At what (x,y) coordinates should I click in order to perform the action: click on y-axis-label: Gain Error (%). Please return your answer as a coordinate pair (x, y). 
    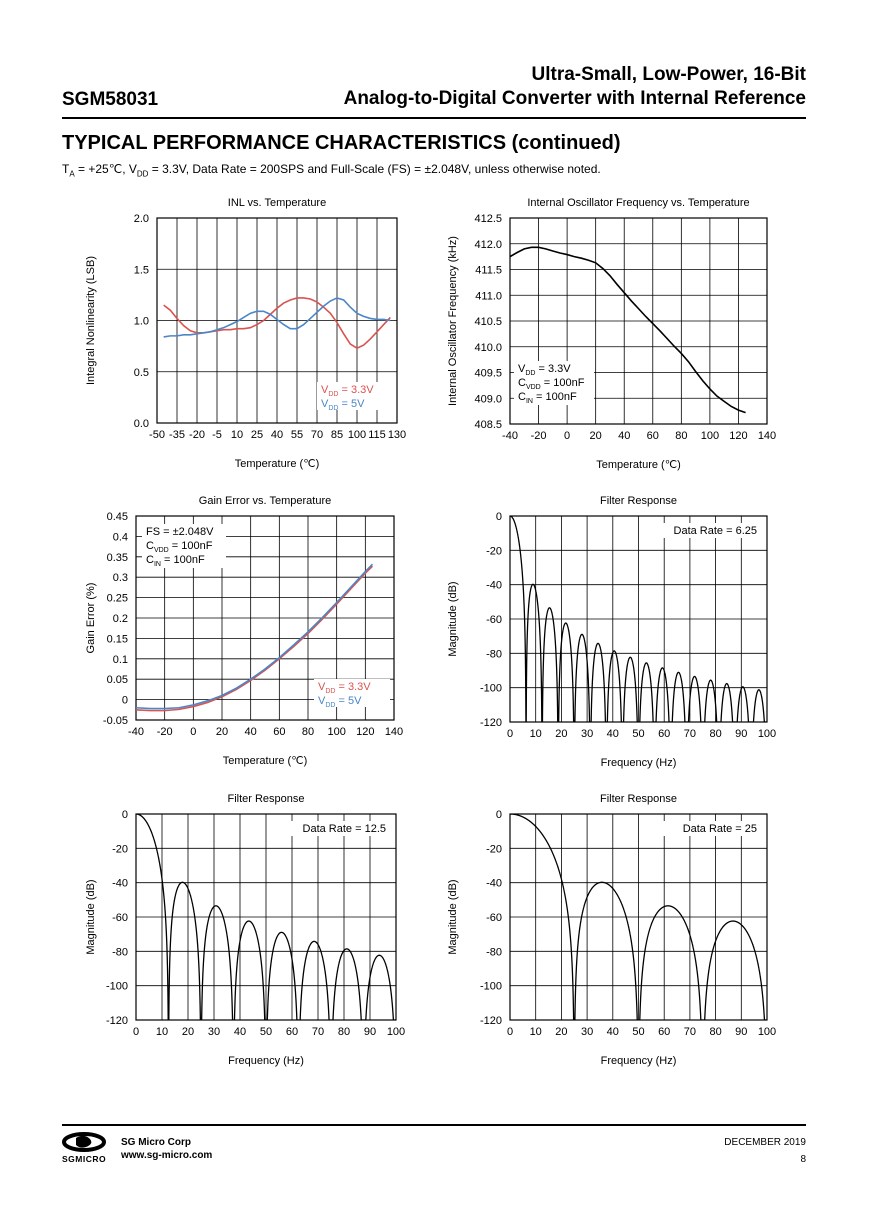
    Looking at the image, I should click on (91, 618).